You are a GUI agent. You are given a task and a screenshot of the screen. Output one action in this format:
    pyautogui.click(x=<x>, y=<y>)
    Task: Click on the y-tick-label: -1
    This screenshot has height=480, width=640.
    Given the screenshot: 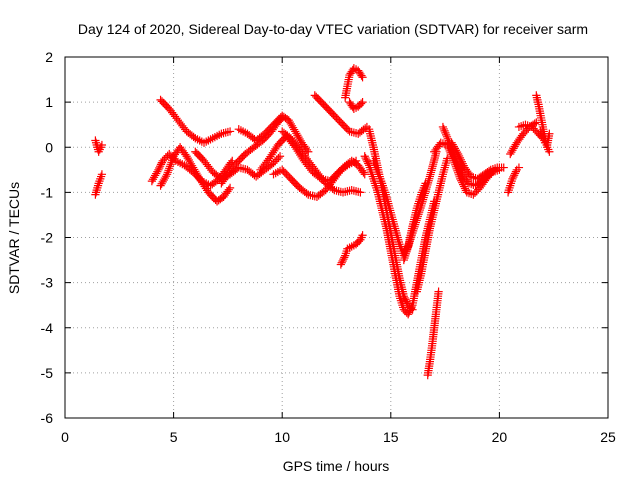 What is the action you would take?
    pyautogui.click(x=47, y=192)
    